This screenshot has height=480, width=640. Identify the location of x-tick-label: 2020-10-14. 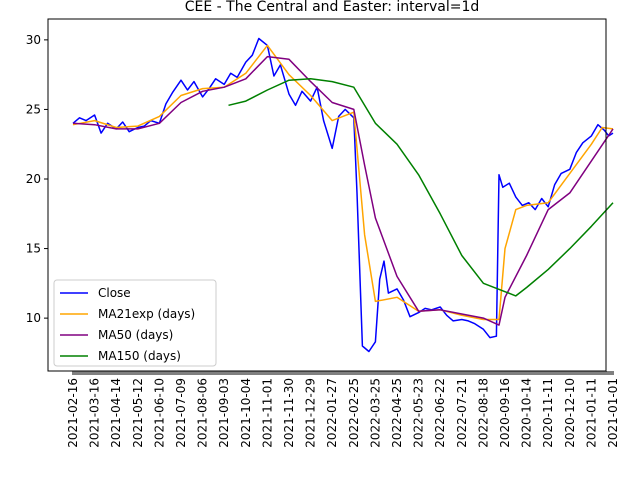
(527, 413).